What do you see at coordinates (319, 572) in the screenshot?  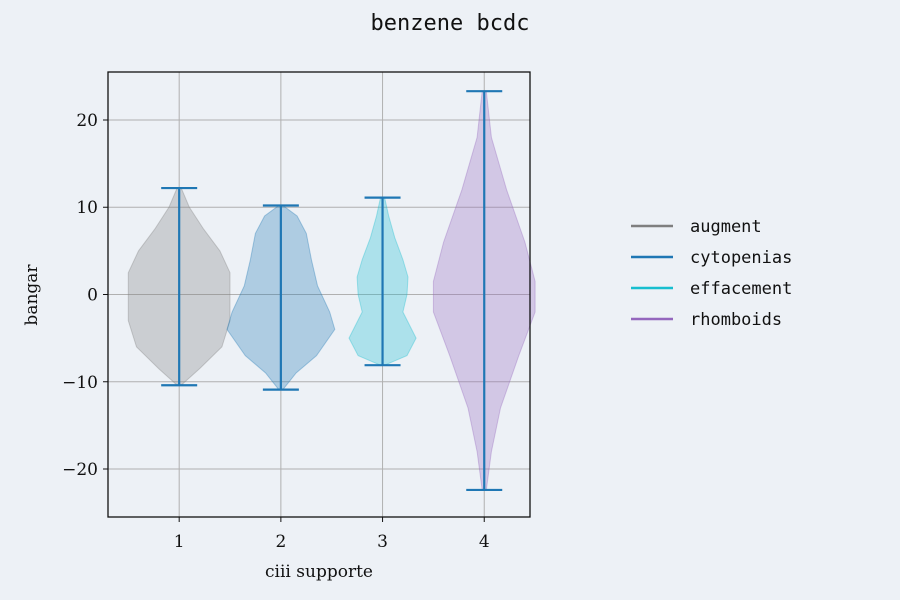 I see `x-axis-label: ciii supporte` at bounding box center [319, 572].